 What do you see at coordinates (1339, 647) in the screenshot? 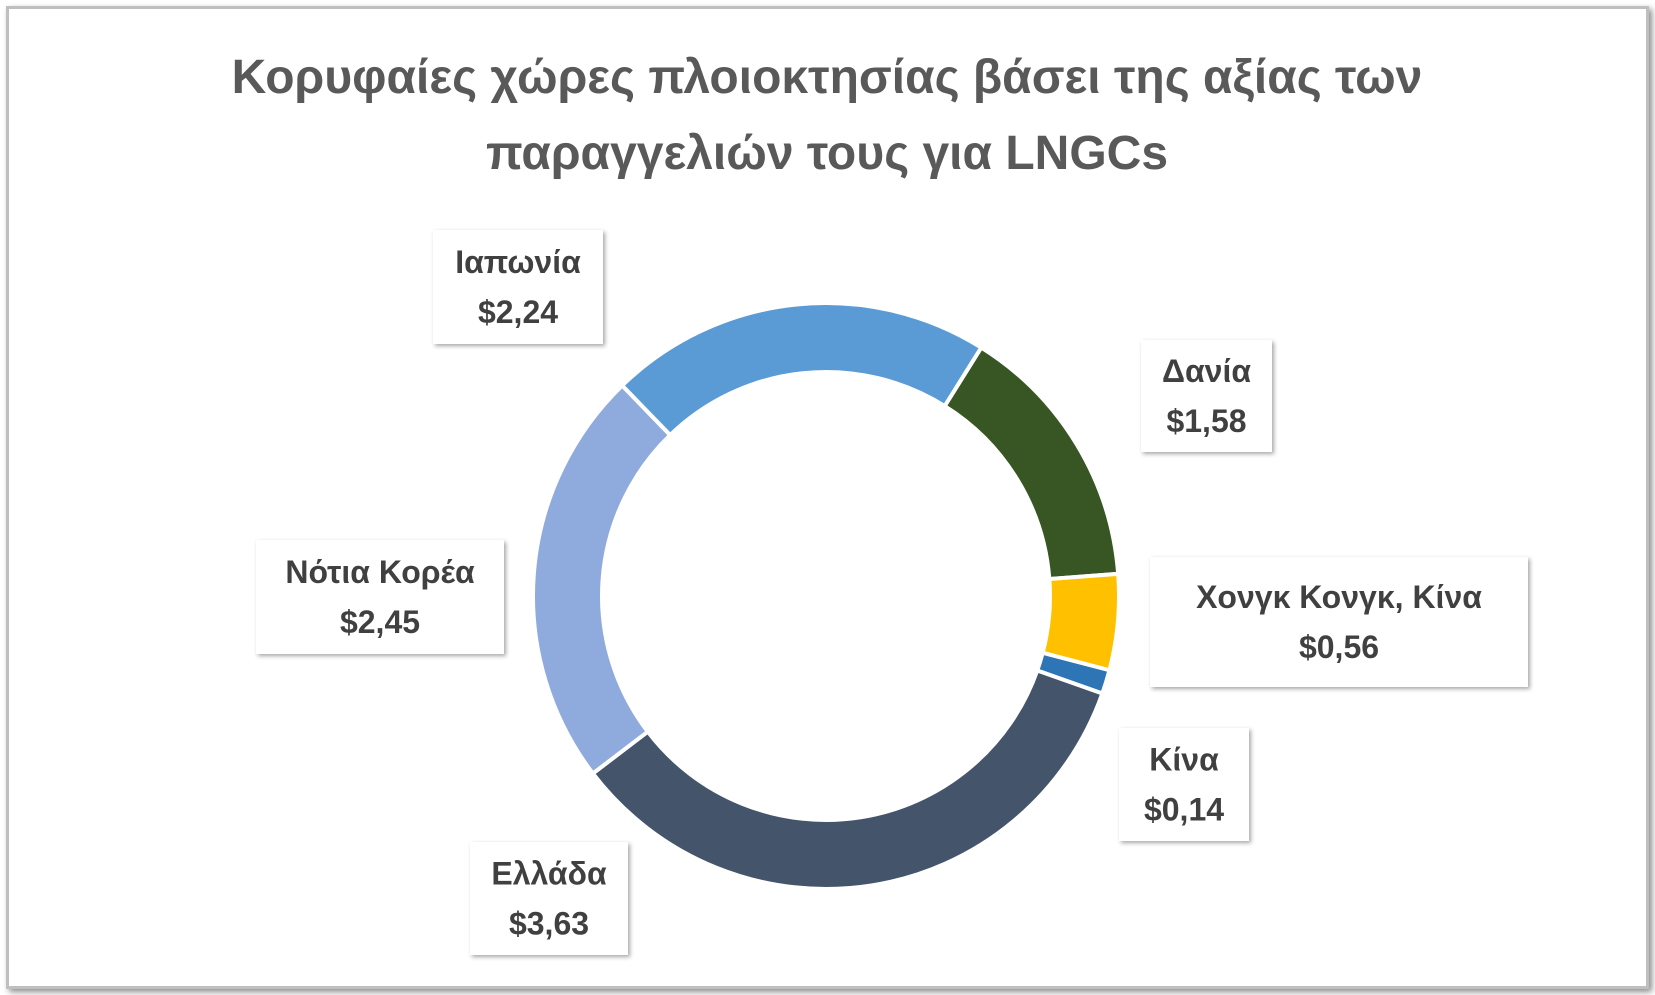
I see `value-label: $0,56` at bounding box center [1339, 647].